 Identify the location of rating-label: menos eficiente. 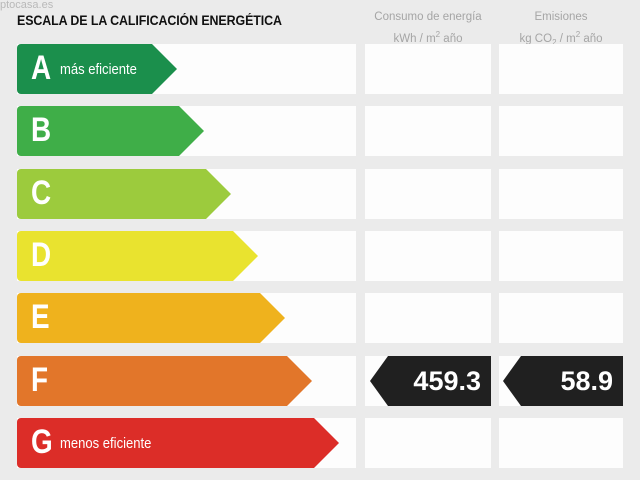
(106, 444).